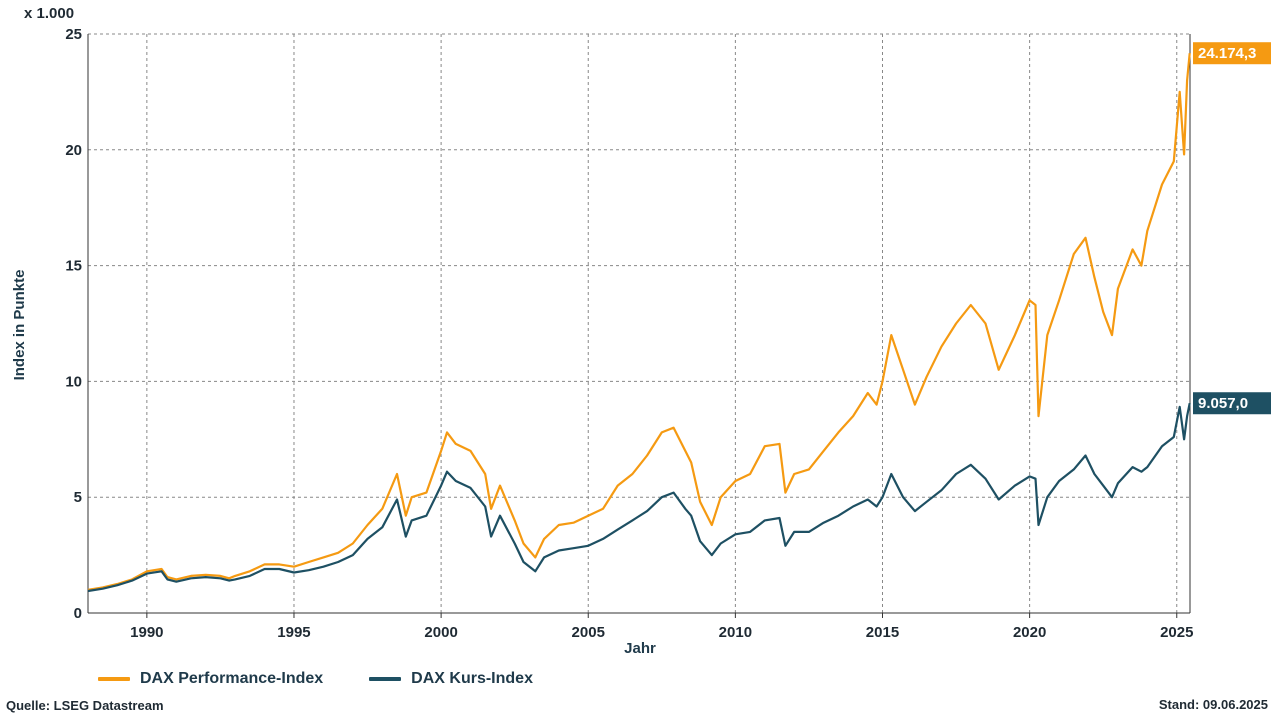 Image resolution: width=1280 pixels, height=720 pixels. What do you see at coordinates (1227, 53) in the screenshot?
I see `end-label-performance: 24.174,3` at bounding box center [1227, 53].